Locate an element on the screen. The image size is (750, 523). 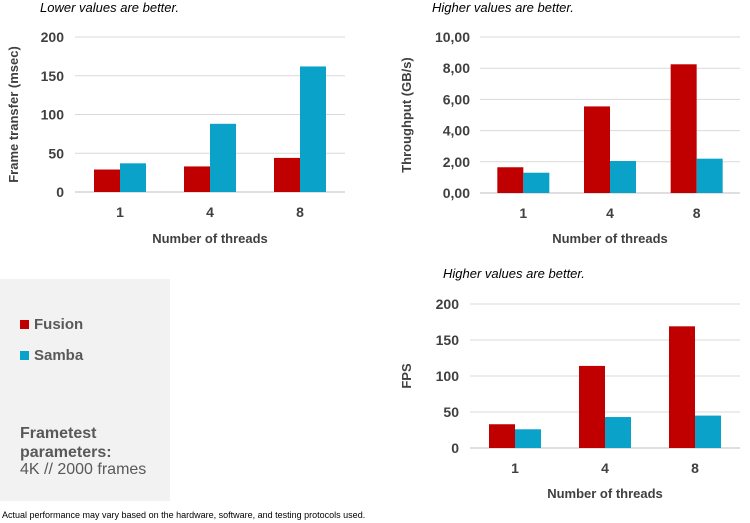
y-axis-title: Throughput (GB/s) is located at coordinates (406, 115).